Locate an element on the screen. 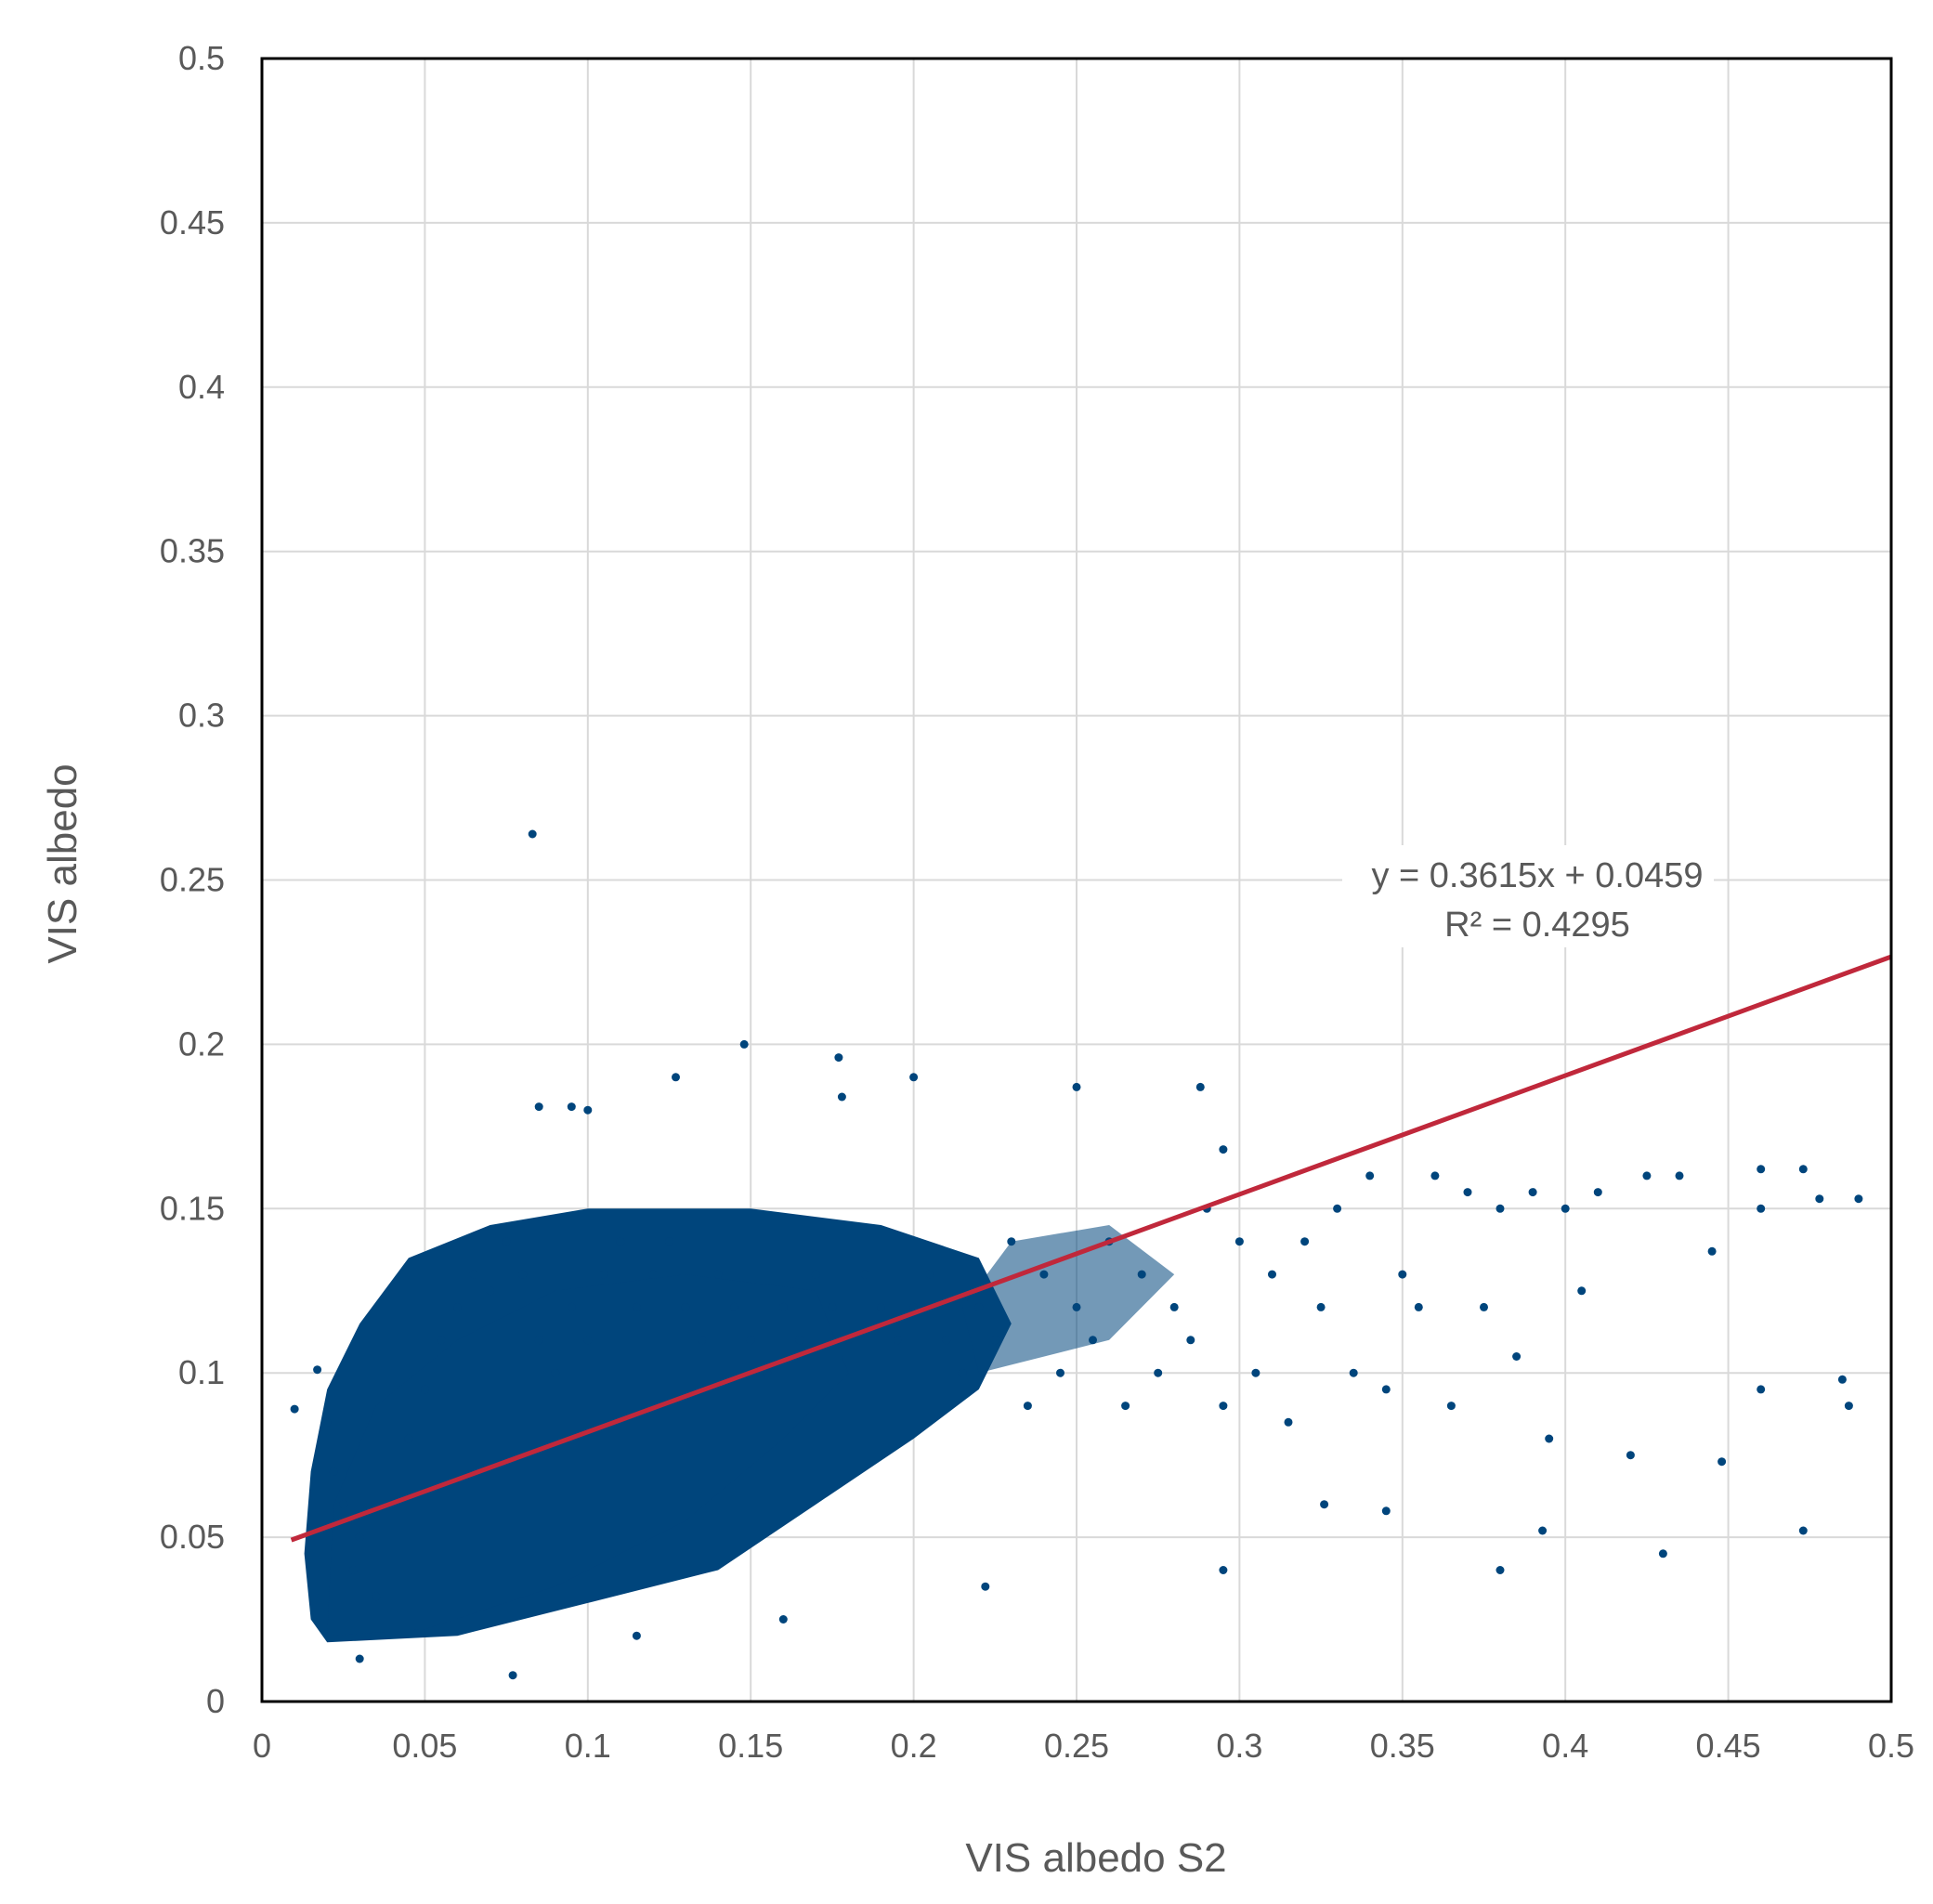 This screenshot has height=1904, width=1933. y-tick-label: 0.45 is located at coordinates (192, 222).